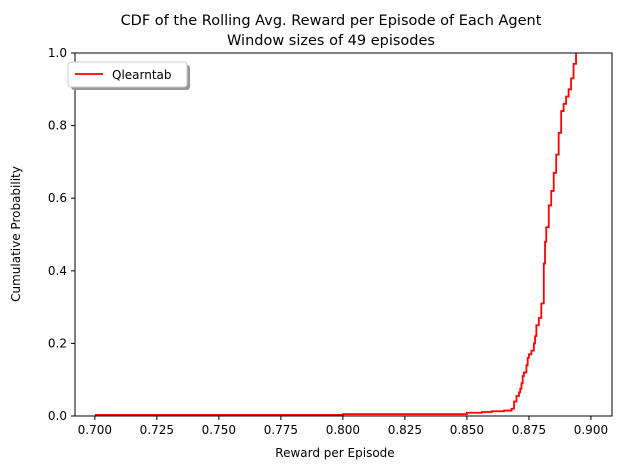  I want to click on x-tick-label: 0.700, so click(95, 430).